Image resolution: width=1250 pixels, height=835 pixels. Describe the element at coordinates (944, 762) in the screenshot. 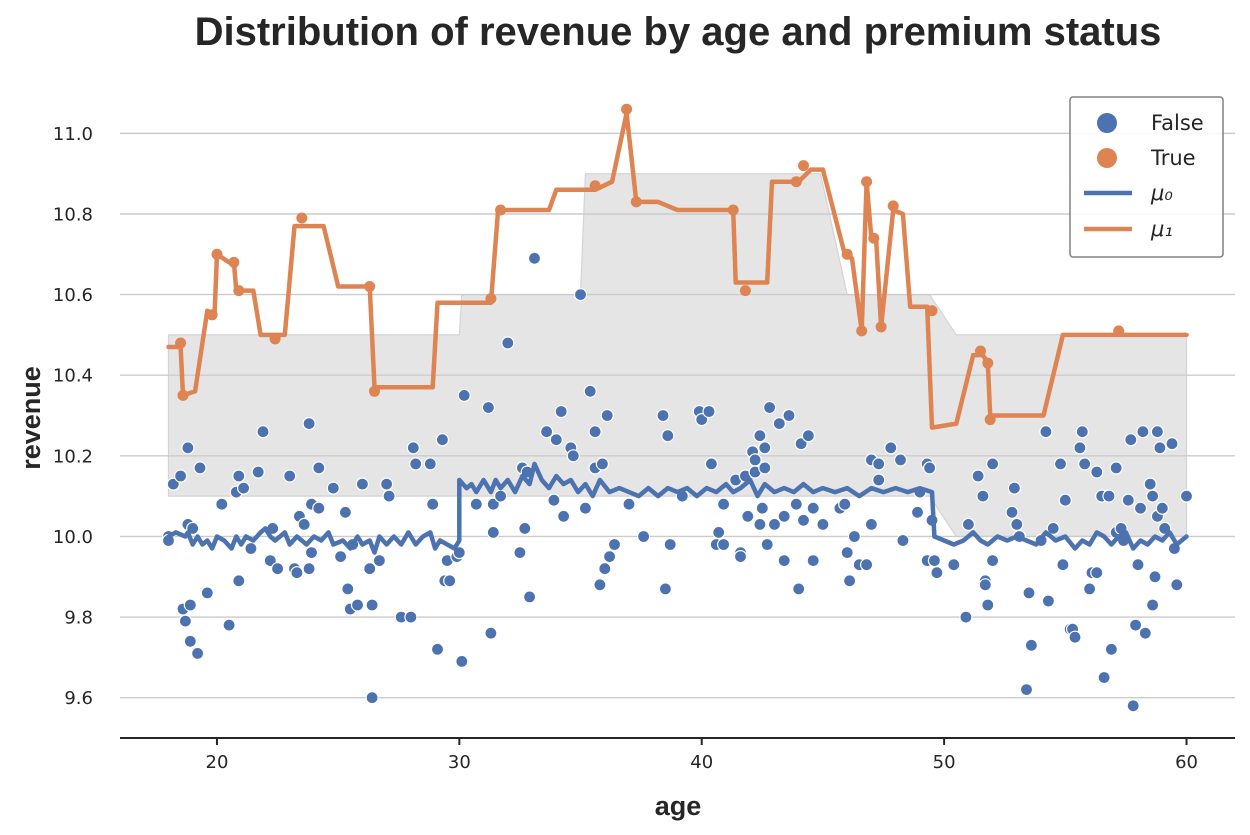

I see `x-tick-label: 50` at that location.